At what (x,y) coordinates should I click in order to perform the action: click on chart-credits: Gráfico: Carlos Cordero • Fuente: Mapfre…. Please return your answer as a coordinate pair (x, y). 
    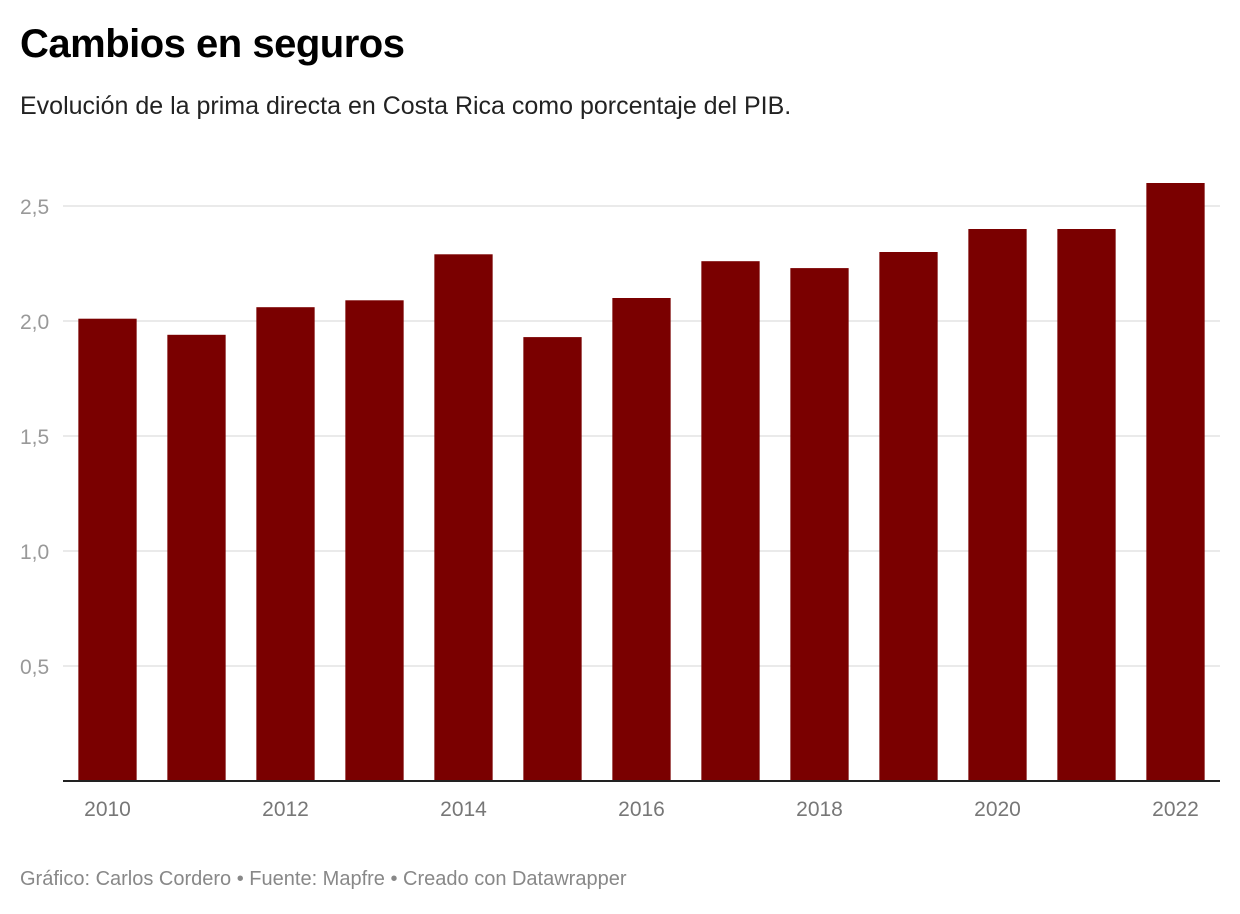
    Looking at the image, I should click on (323, 879).